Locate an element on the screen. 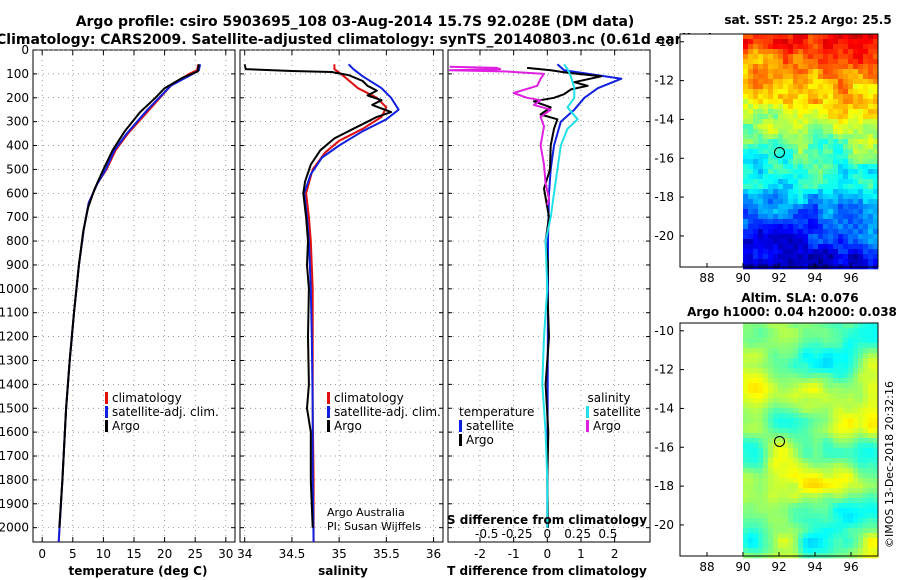  map-x-tick-label: 96 is located at coordinates (850, 567).